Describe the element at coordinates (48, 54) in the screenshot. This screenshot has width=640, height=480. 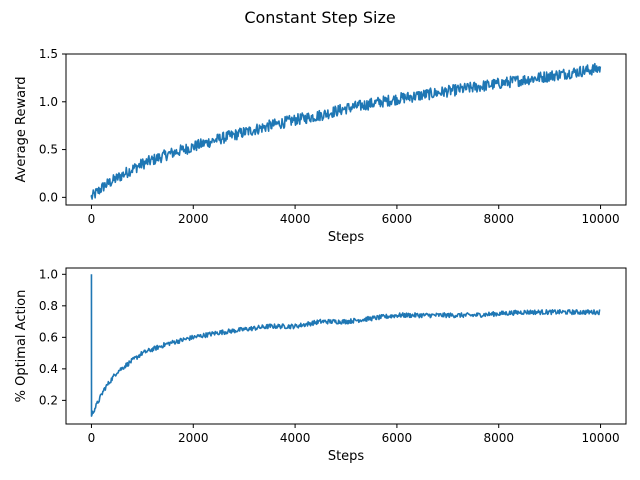
I see `y-tick-label: 1.5` at that location.